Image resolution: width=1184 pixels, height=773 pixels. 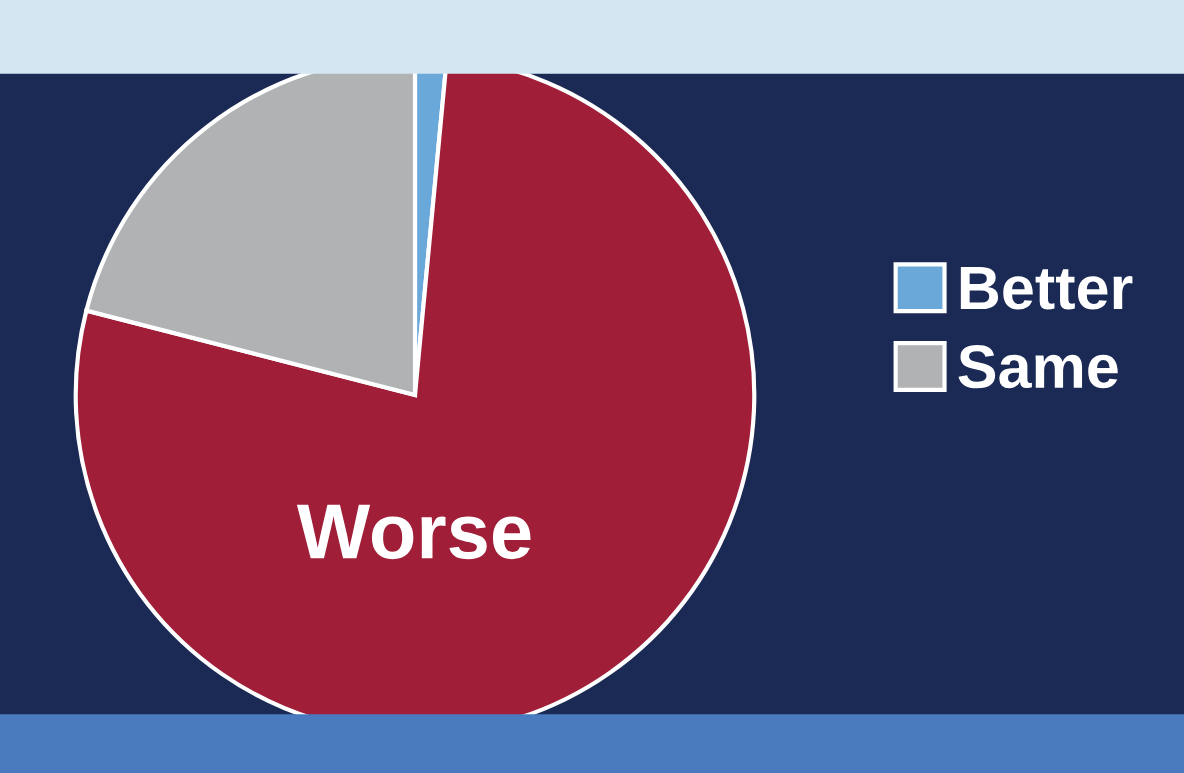 What do you see at coordinates (1038, 367) in the screenshot?
I see `legend-label: Same` at bounding box center [1038, 367].